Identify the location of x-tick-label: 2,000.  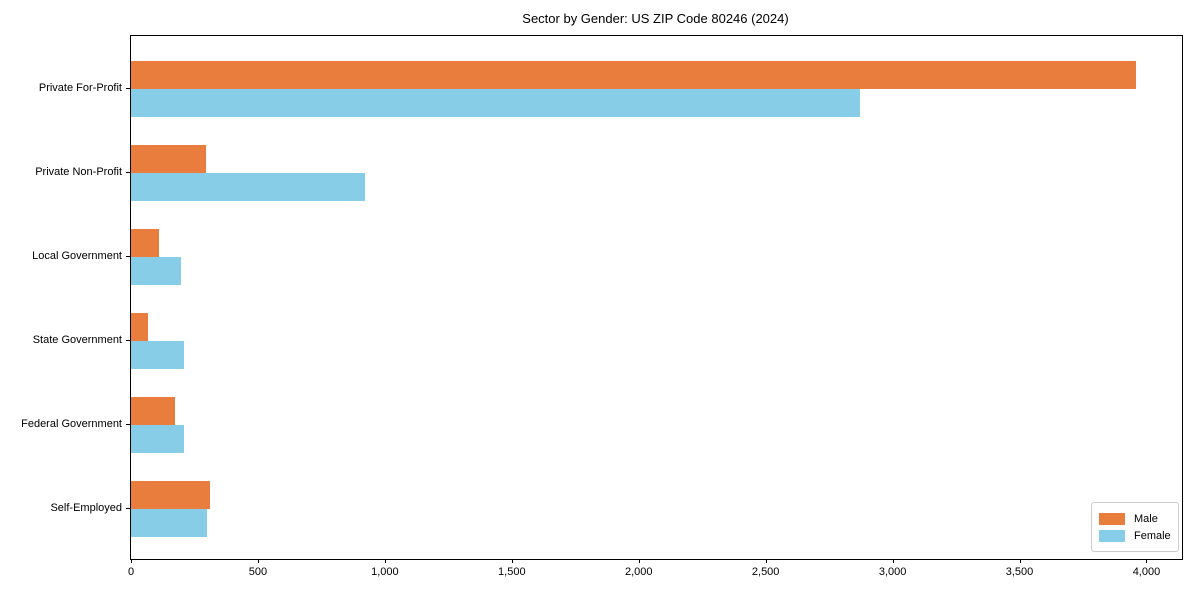
(638, 572).